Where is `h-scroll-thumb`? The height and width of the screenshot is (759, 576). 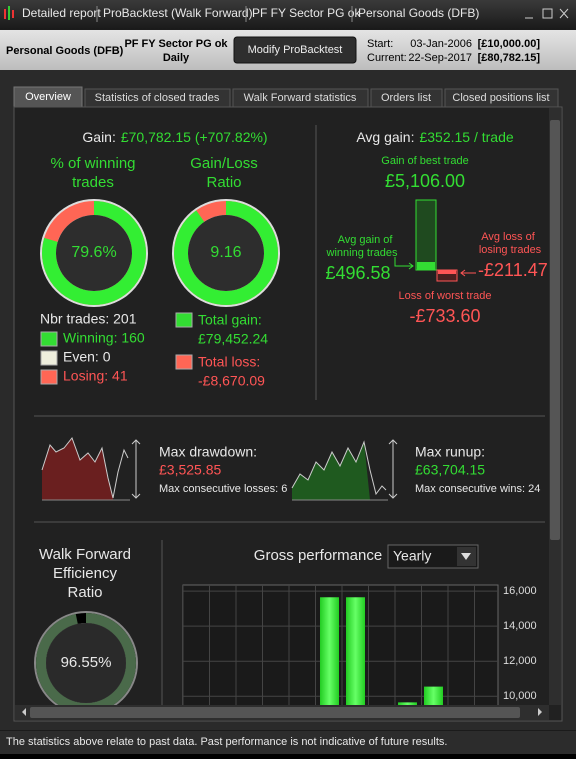 h-scroll-thumb is located at coordinates (275, 712).